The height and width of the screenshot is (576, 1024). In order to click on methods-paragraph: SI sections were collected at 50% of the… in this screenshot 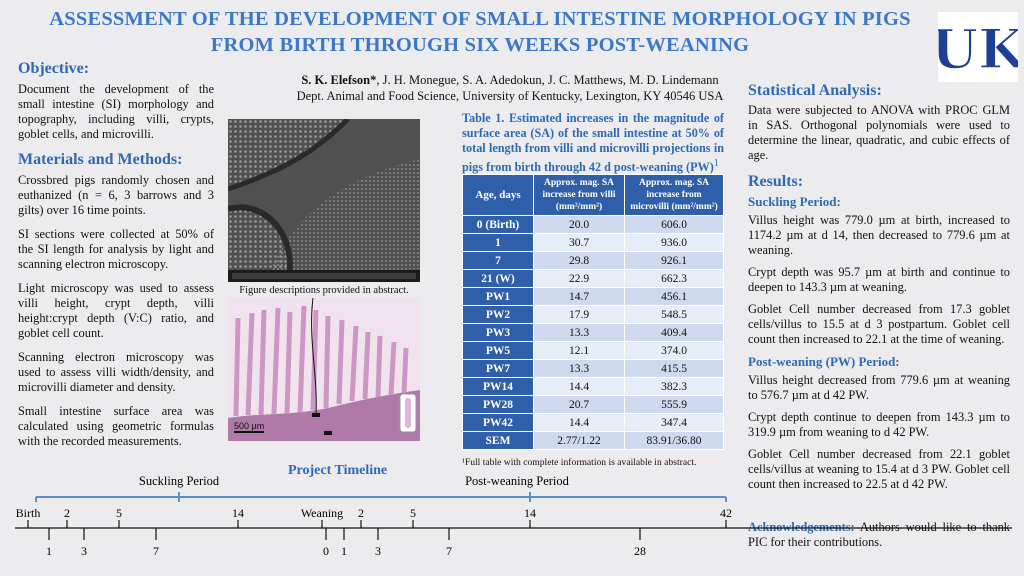, I will do `click(116, 249)`.